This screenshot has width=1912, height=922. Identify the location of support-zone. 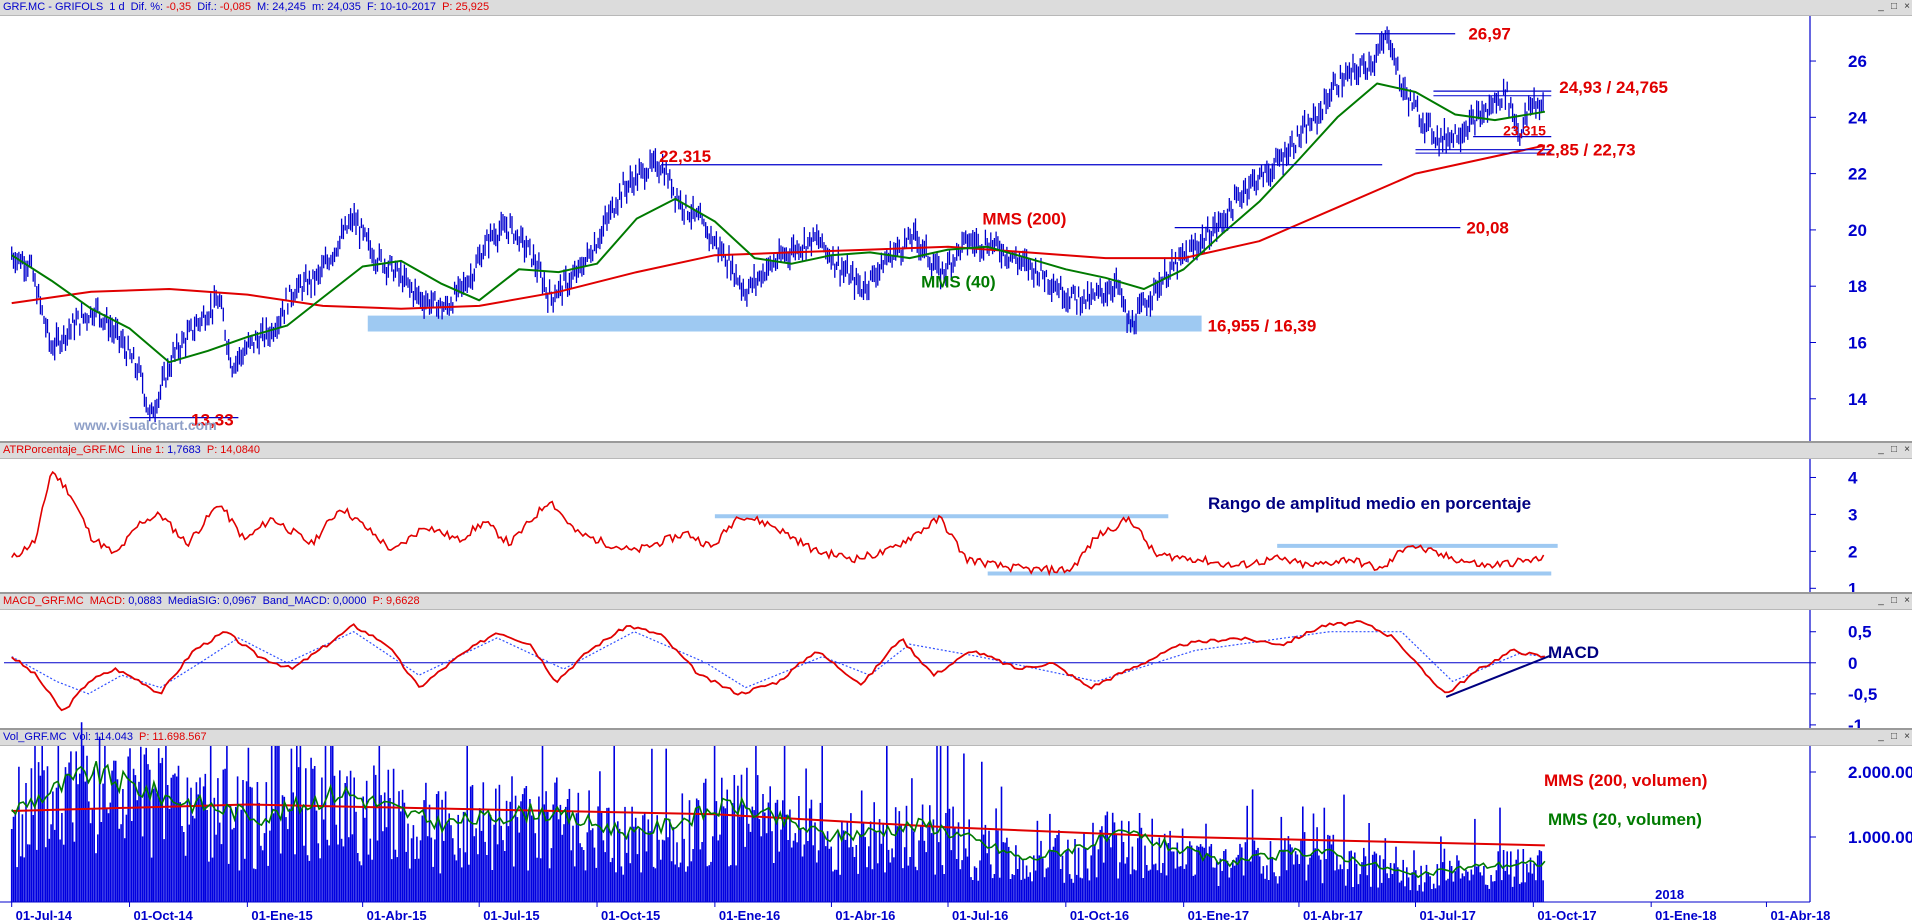
(784, 323).